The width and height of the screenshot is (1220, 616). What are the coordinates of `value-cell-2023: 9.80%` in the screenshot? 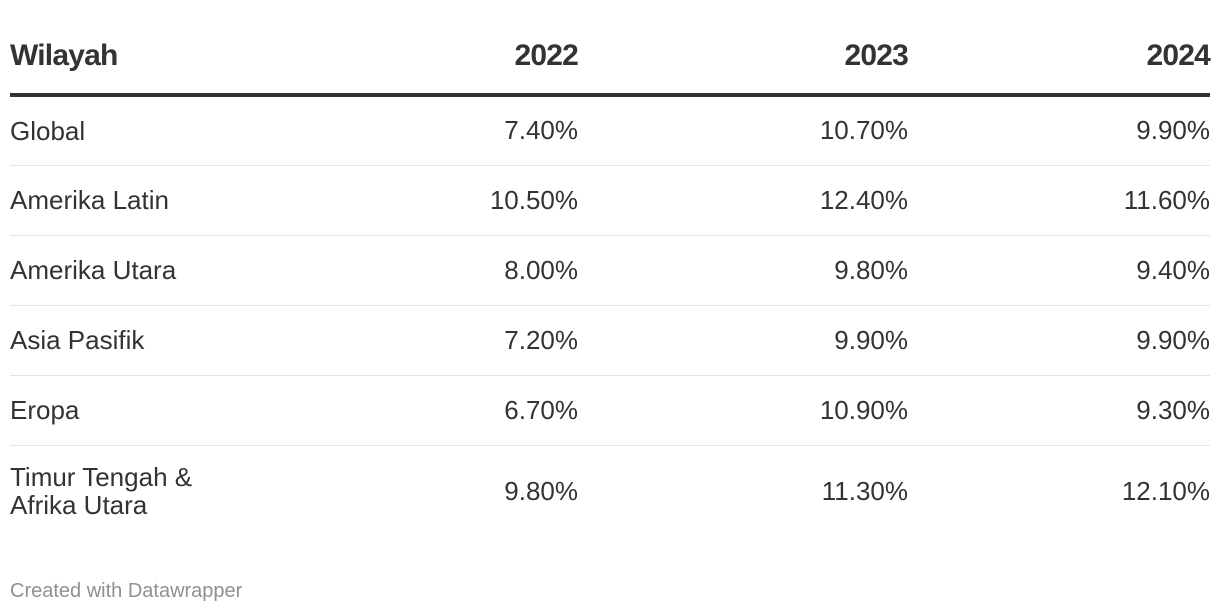 It's located at (743, 270).